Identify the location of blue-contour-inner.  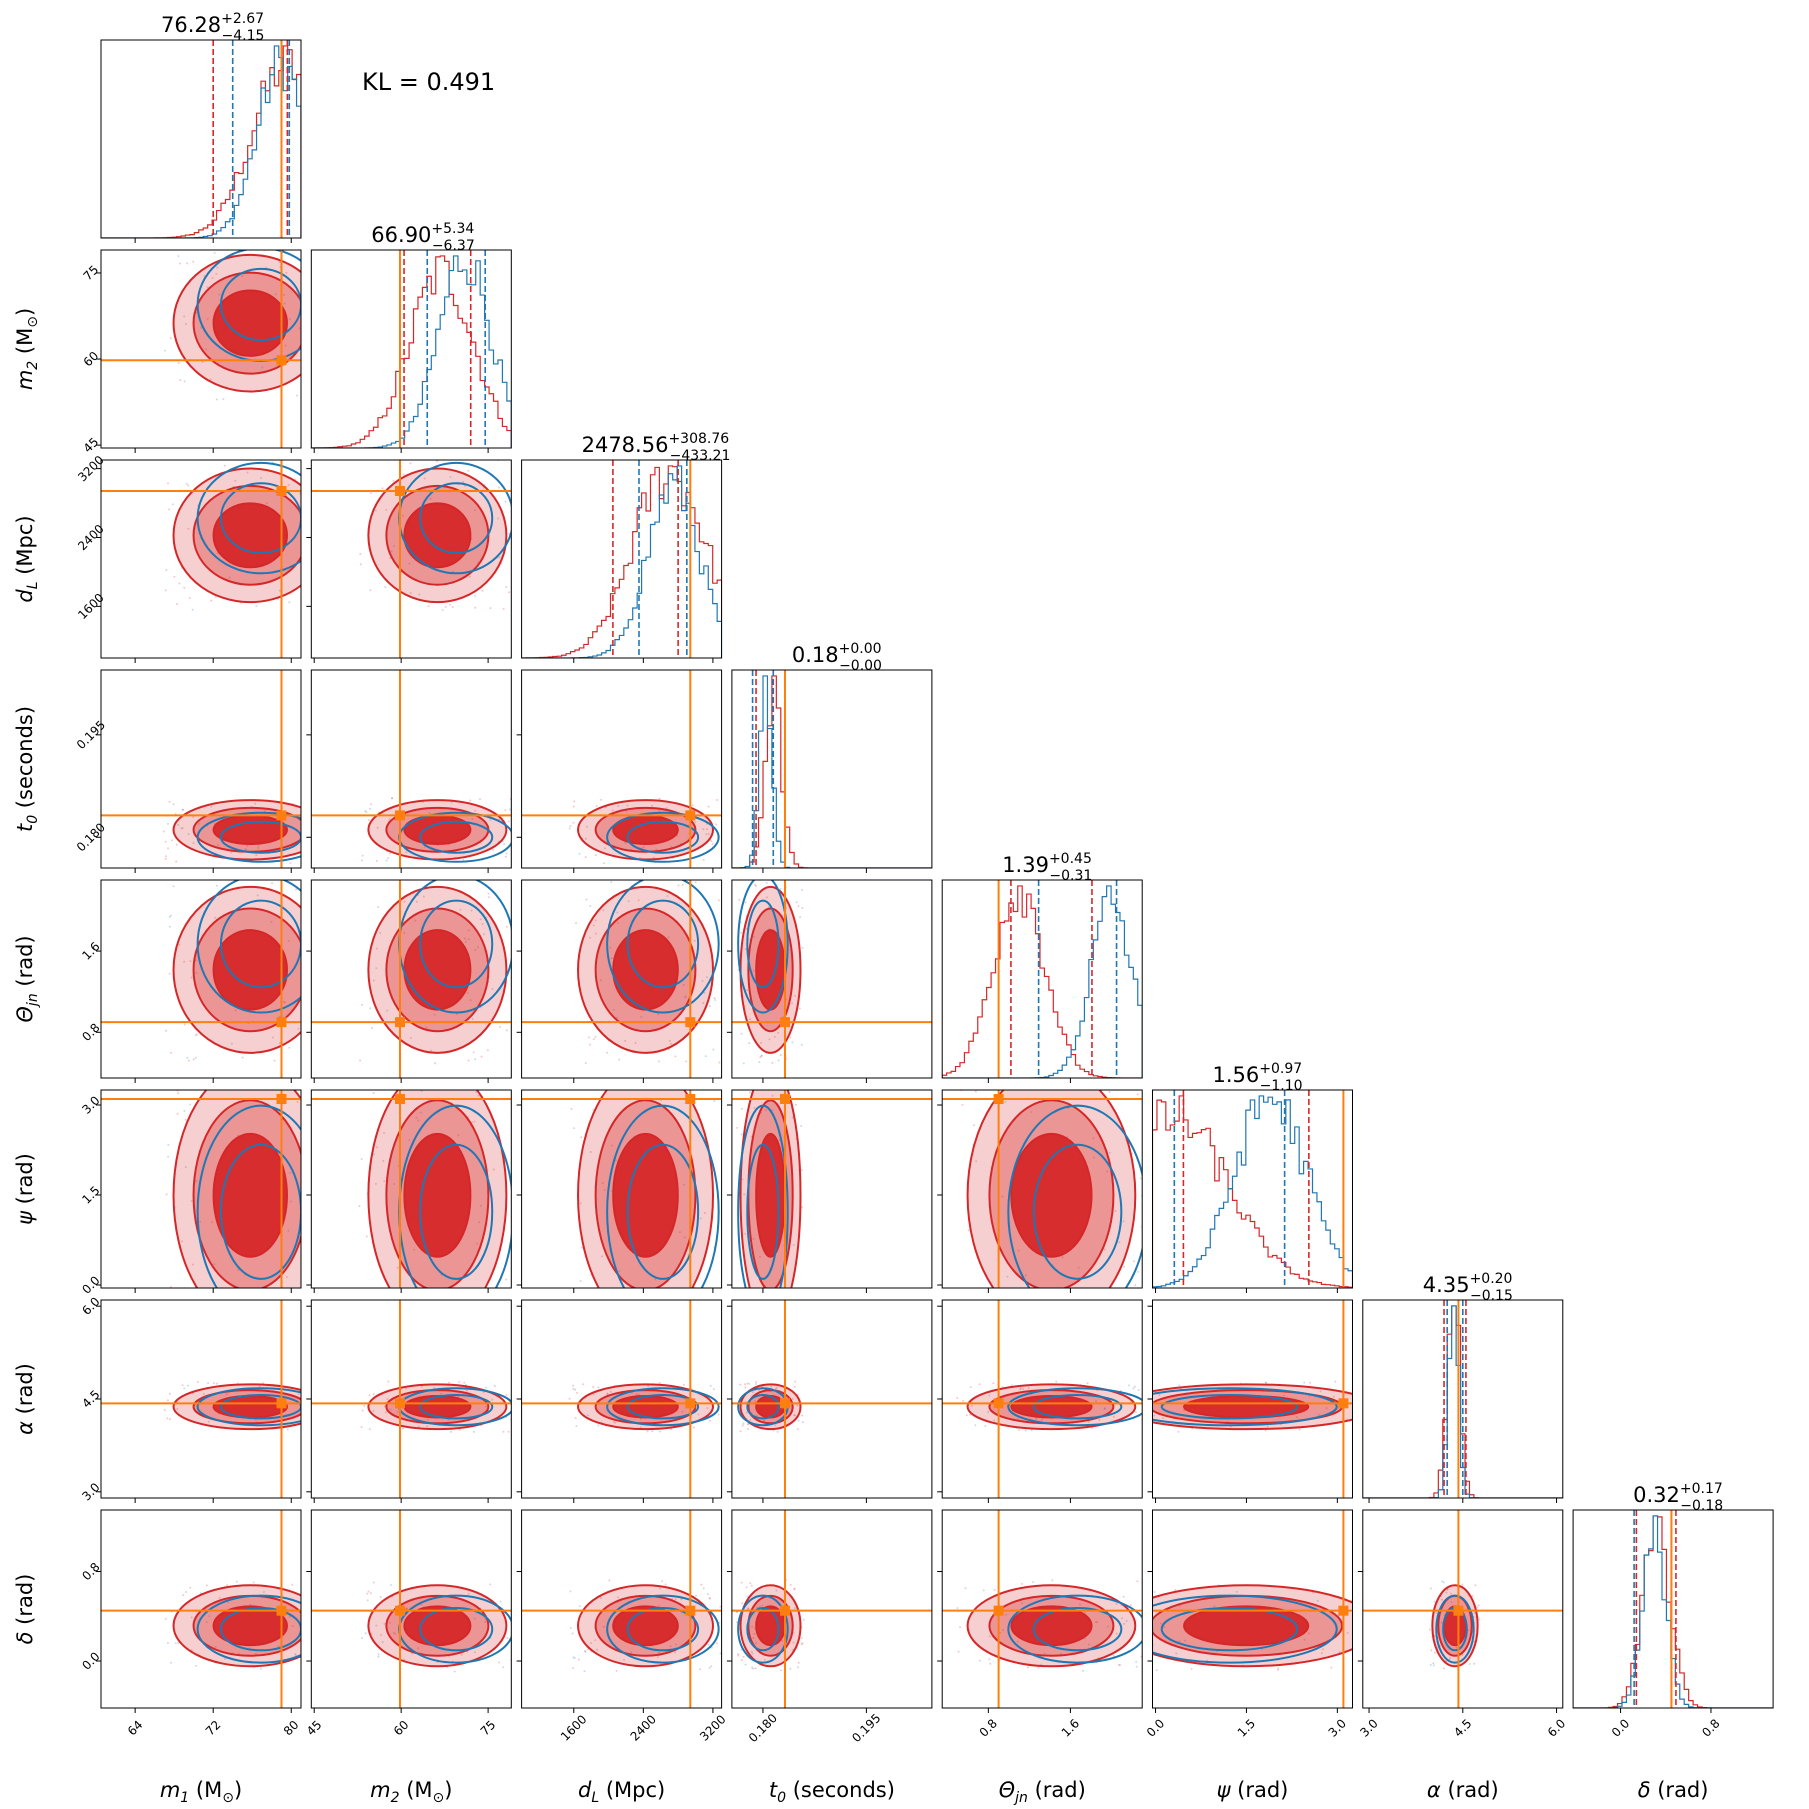
(663, 1211).